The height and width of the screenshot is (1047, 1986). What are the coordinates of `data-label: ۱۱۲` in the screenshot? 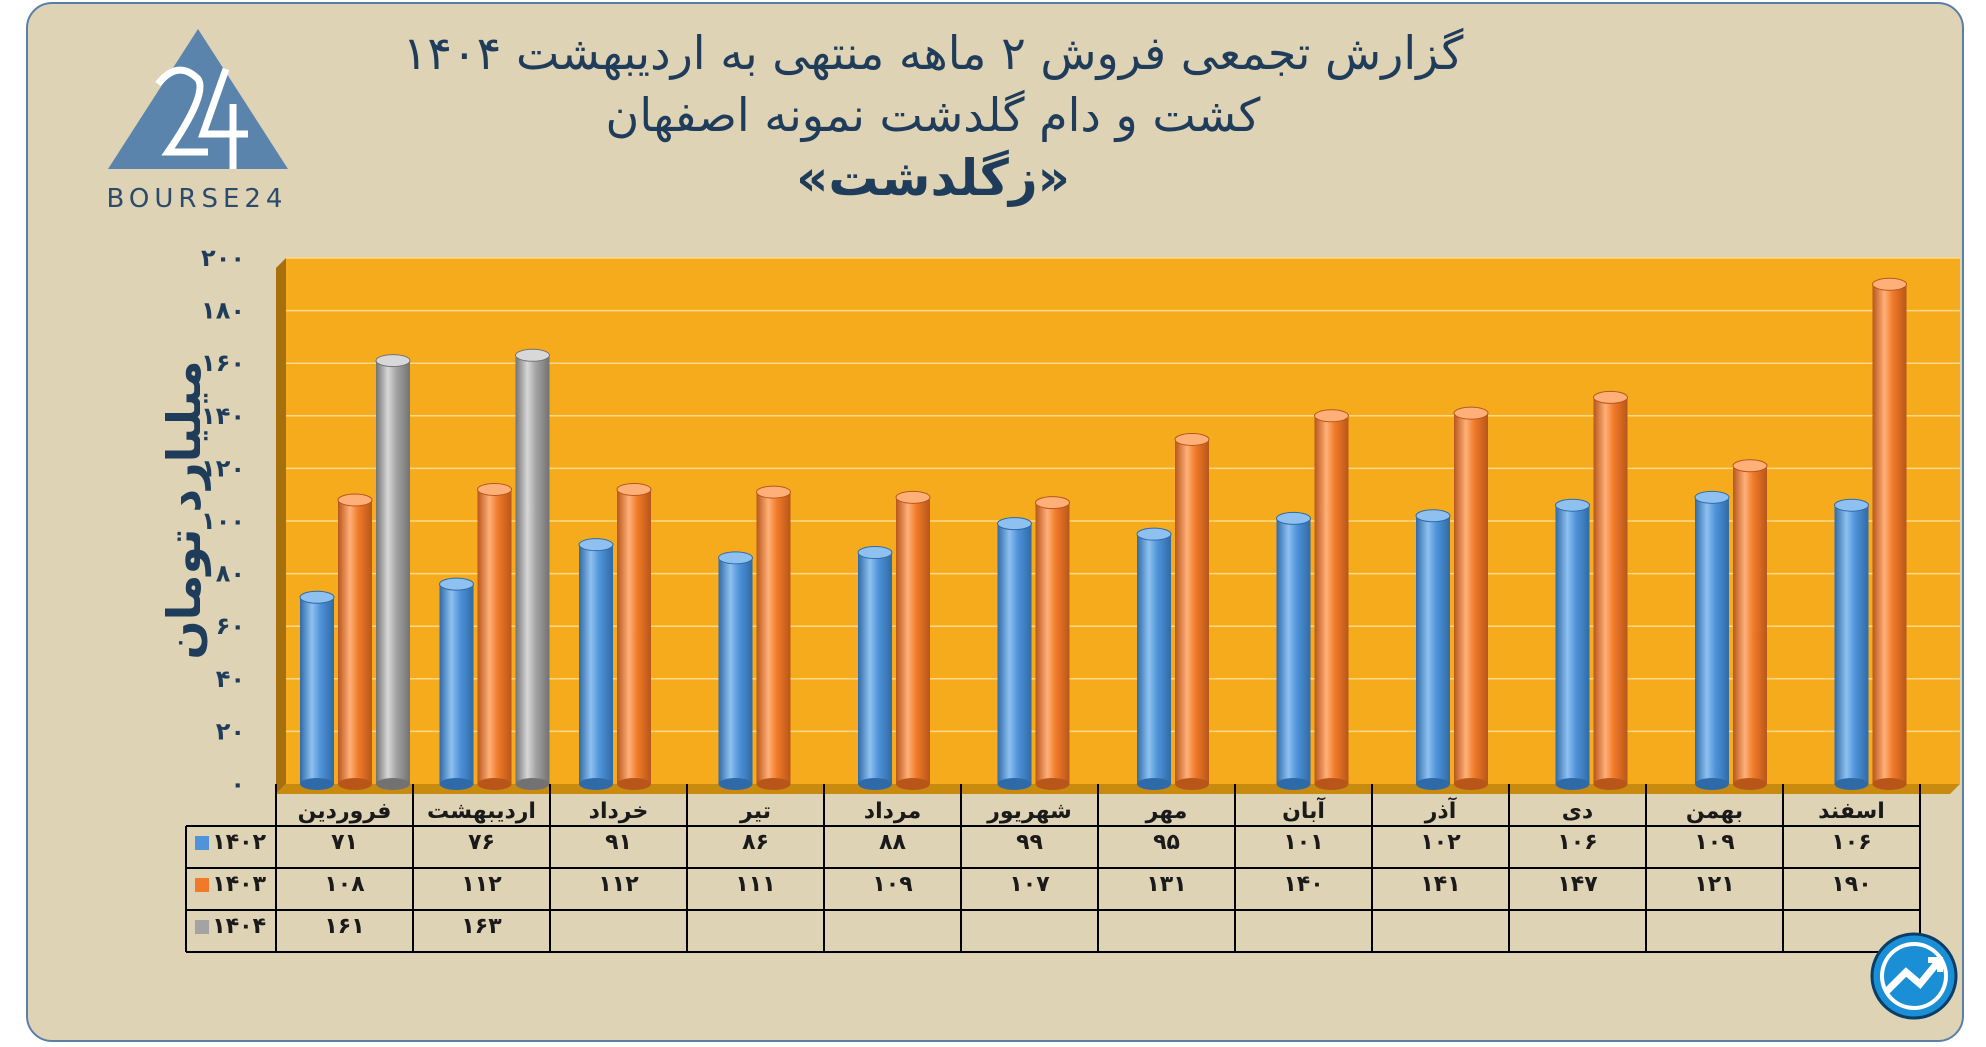 It's located at (481, 884).